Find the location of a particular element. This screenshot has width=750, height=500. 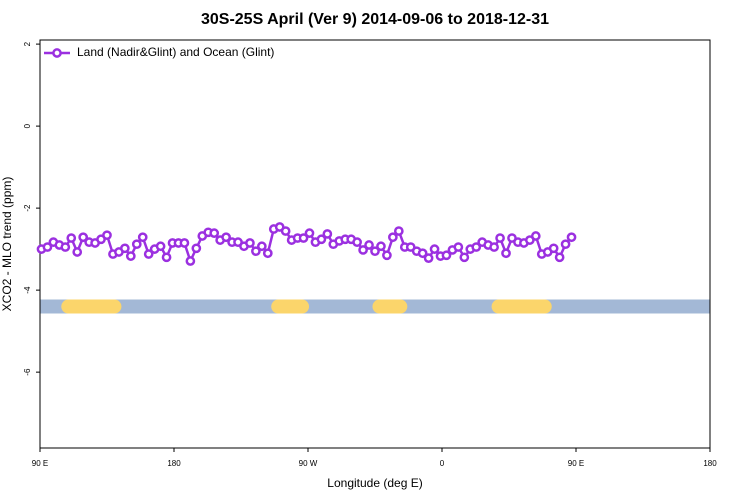

y-axis-label: XCO2 - MLO trend (ppm) is located at coordinates (7, 244).